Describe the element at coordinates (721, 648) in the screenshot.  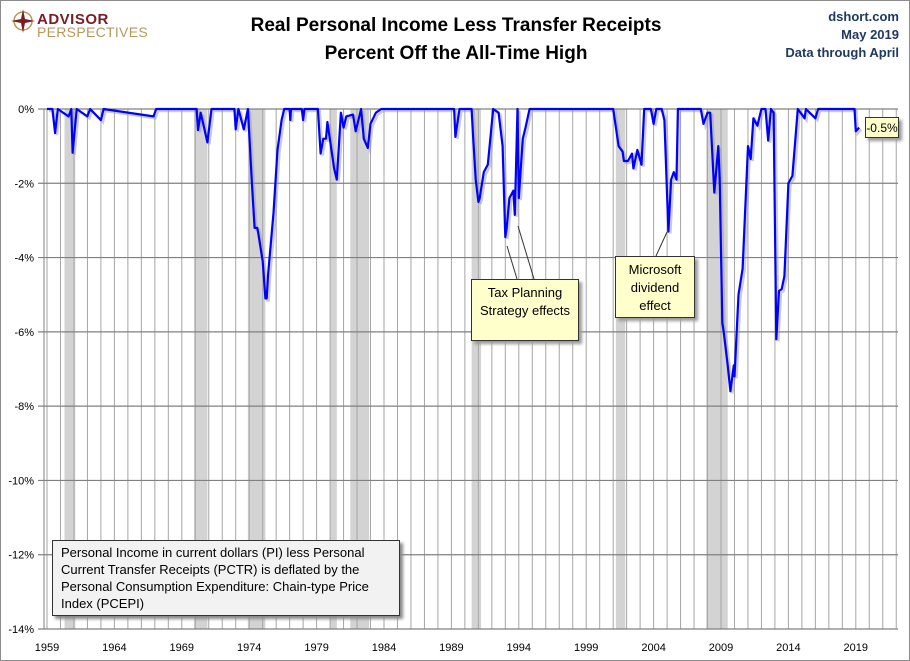
I see `x-tick-label: 2009` at that location.